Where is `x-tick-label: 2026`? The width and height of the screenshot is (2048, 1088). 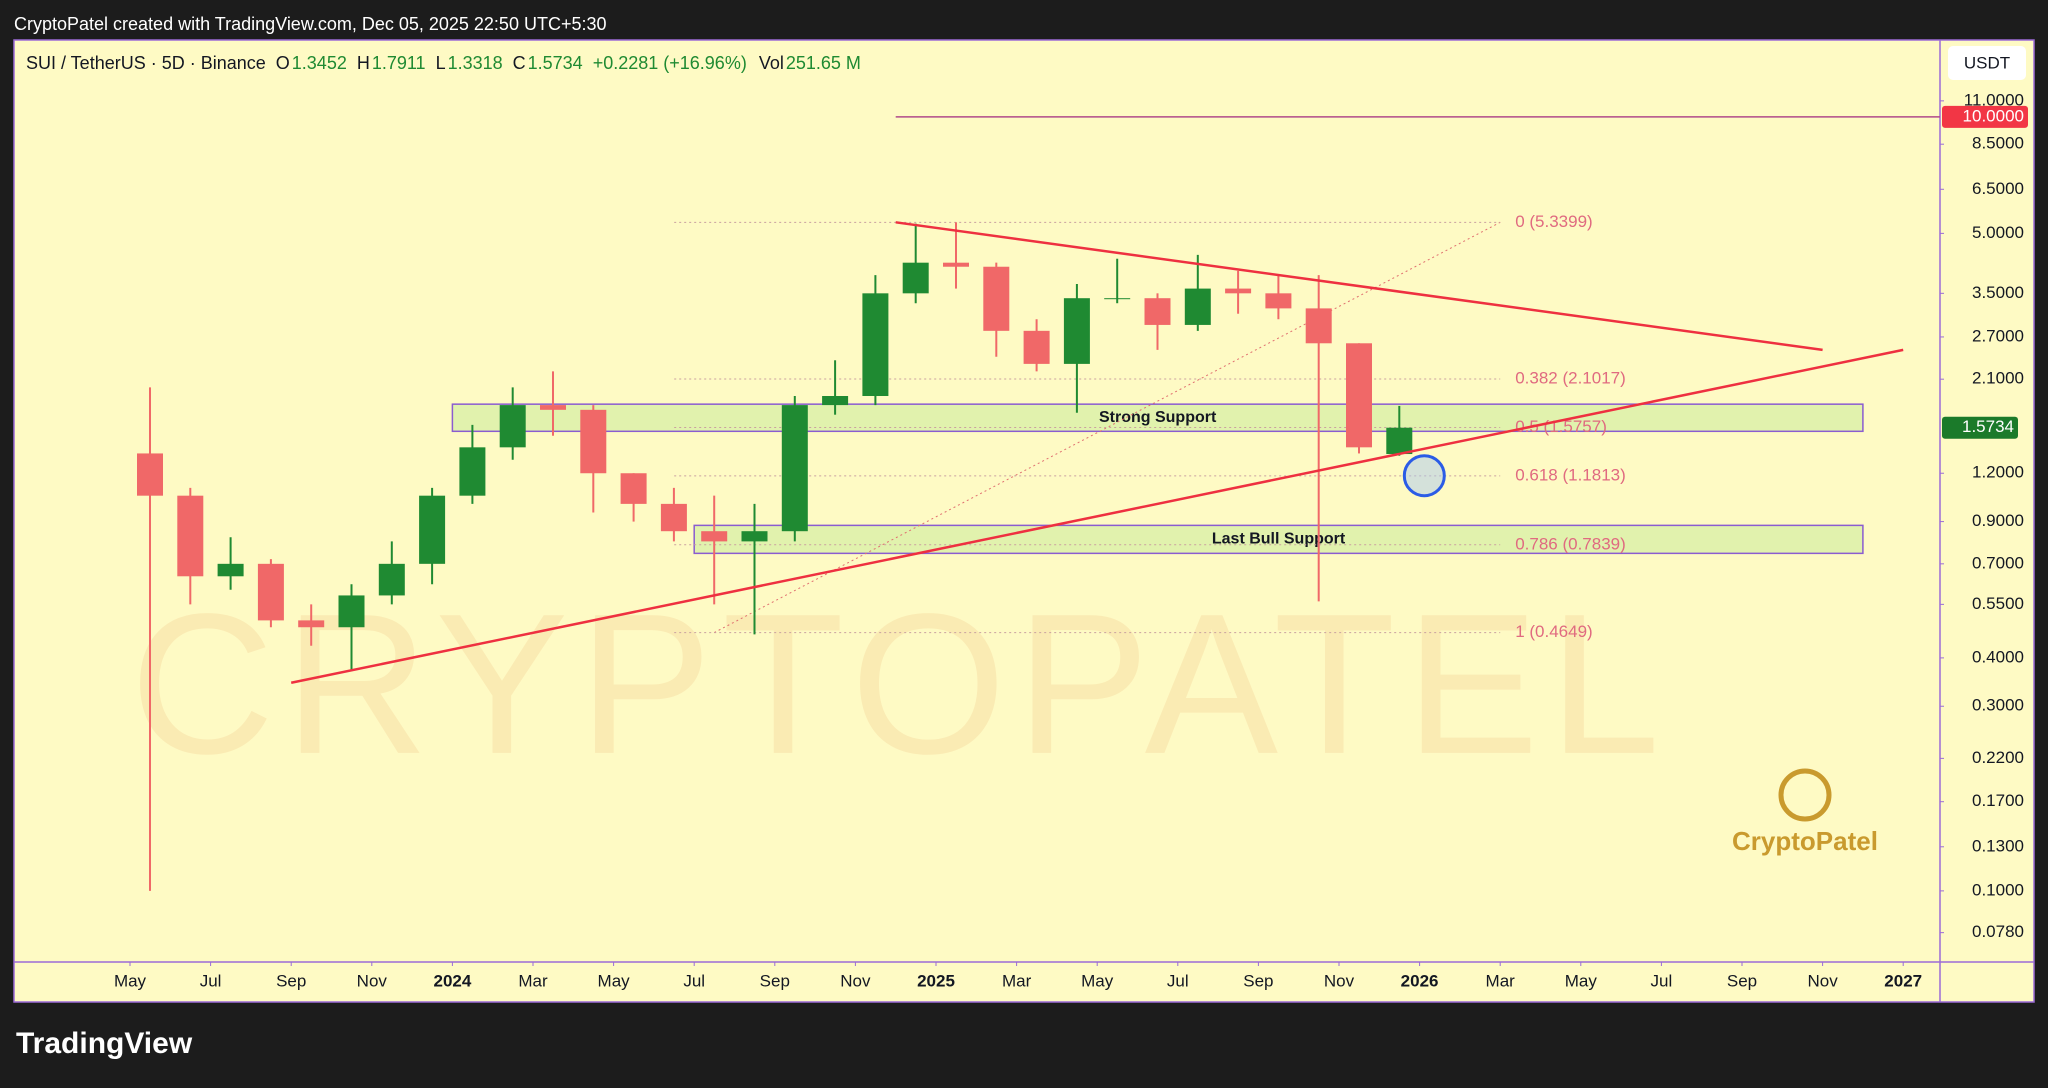
x-tick-label: 2026 is located at coordinates (1420, 980).